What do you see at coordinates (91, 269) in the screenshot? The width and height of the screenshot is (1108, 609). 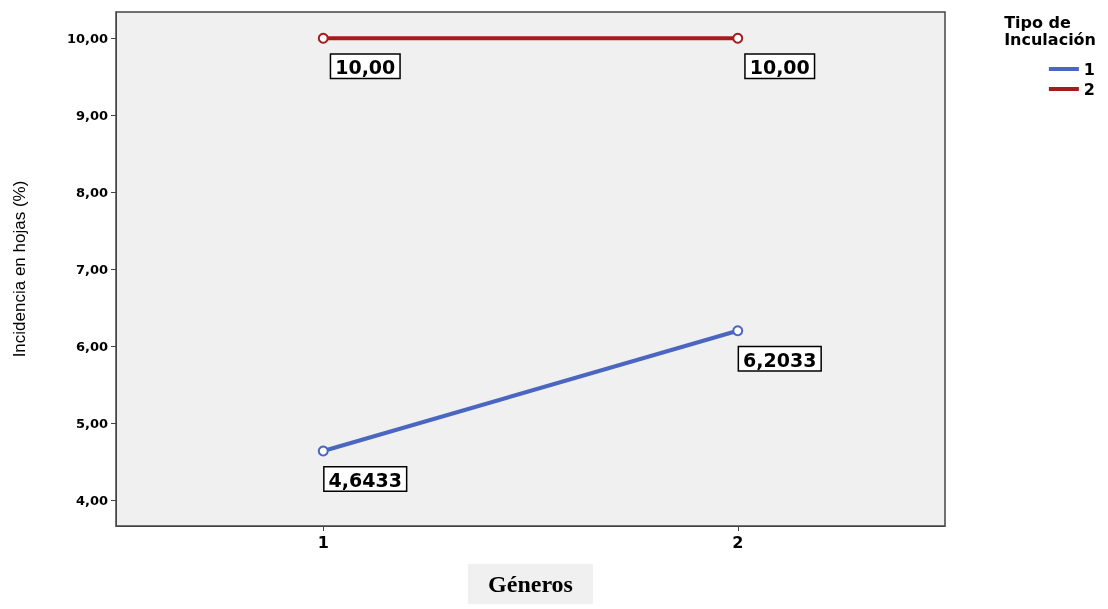 I see `y-tick-label: 7,00` at bounding box center [91, 269].